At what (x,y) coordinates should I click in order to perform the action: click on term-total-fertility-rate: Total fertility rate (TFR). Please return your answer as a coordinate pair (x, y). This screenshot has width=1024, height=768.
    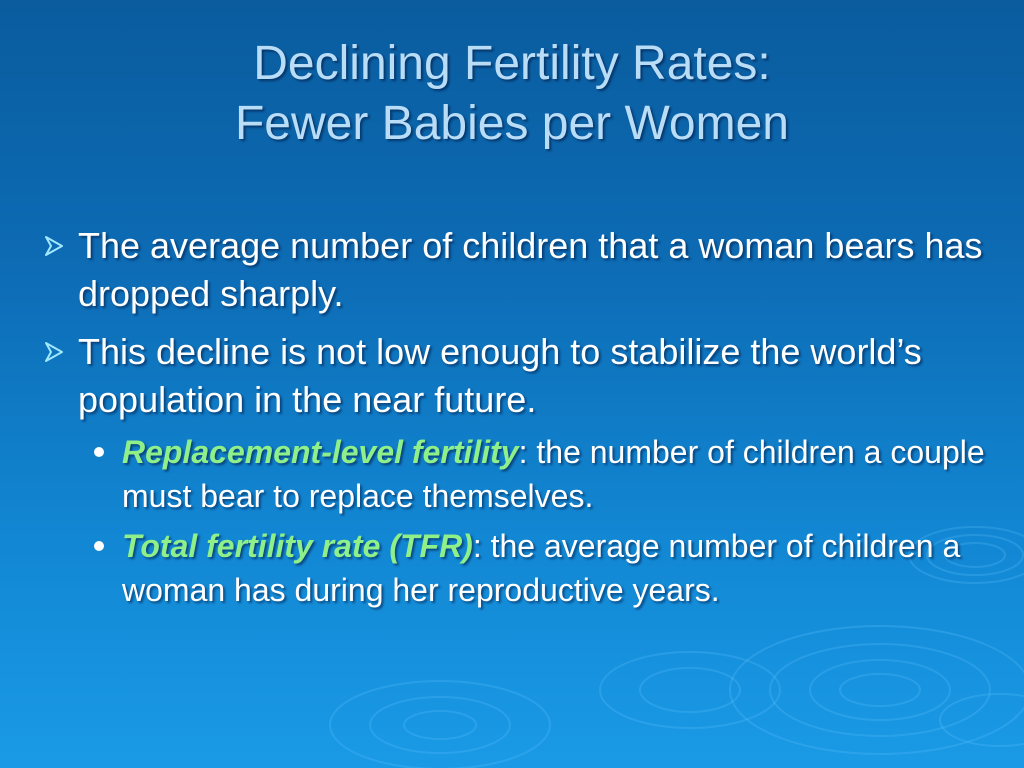
    Looking at the image, I should click on (297, 546).